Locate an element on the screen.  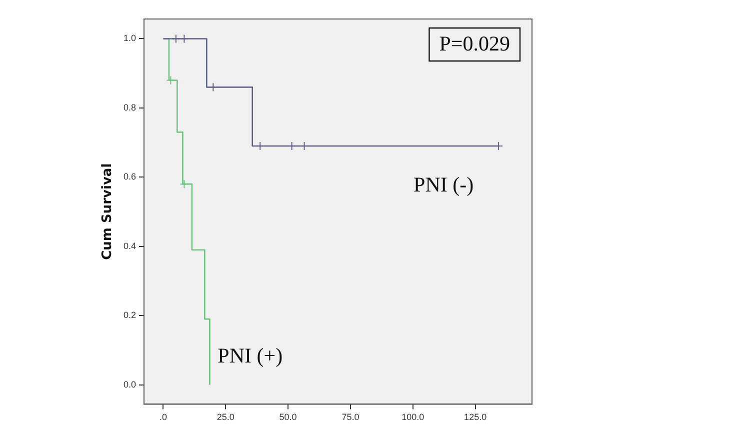
series-label: PNI (-) is located at coordinates (444, 184).